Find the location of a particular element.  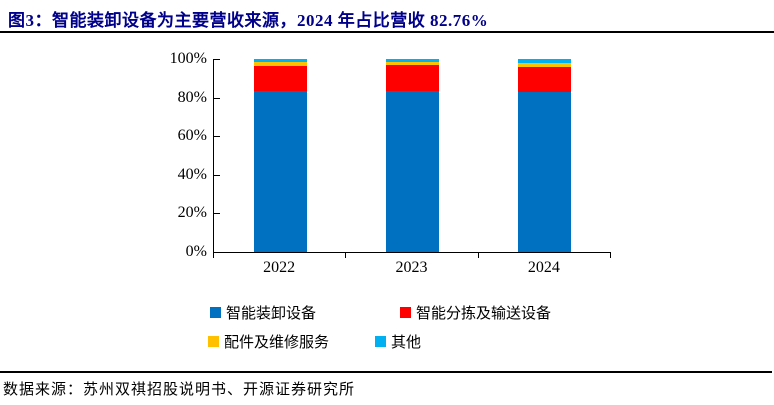

y-axis-tick-label: 80% is located at coordinates (192, 97).